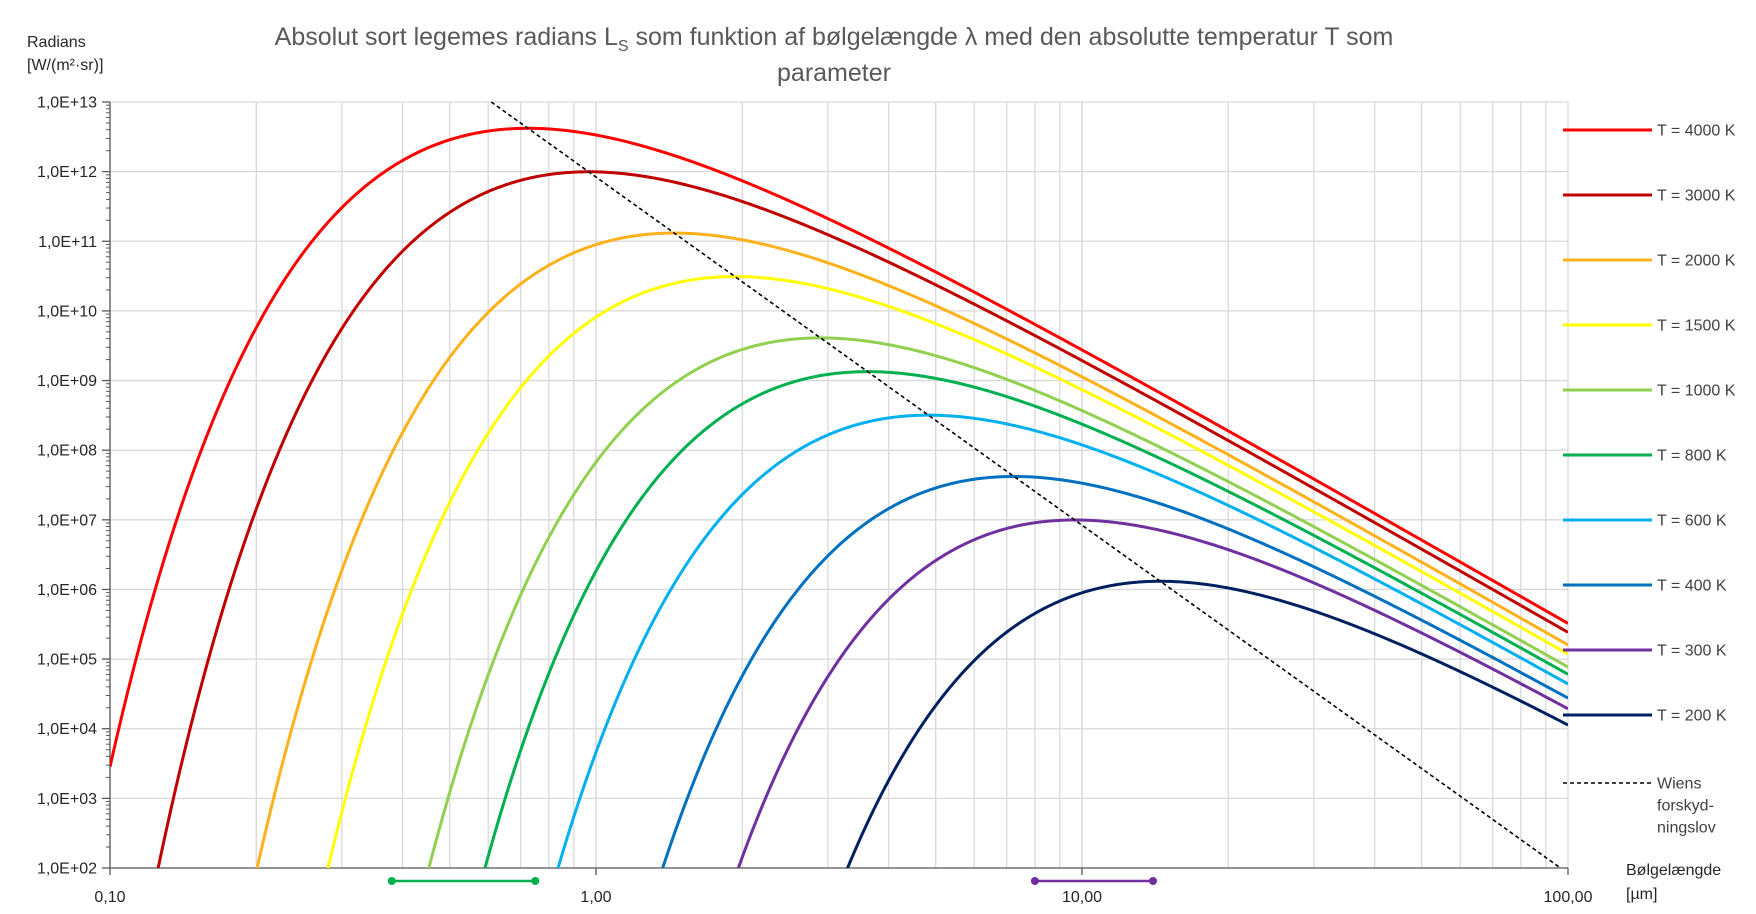  What do you see at coordinates (67, 172) in the screenshot?
I see `y-tick-label: 1,0E+12` at bounding box center [67, 172].